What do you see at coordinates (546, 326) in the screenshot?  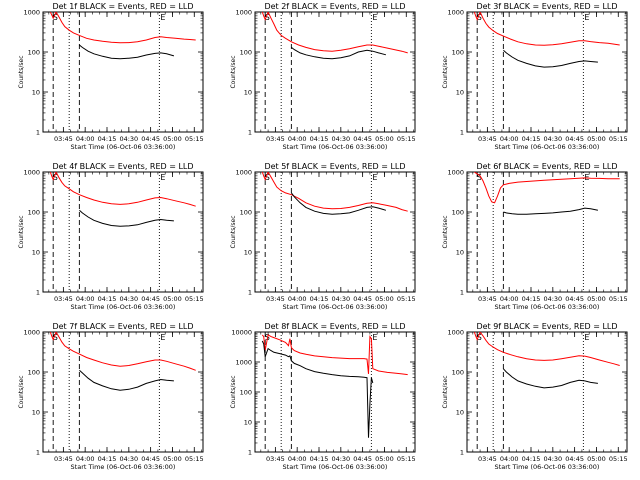 I see `panel-title: Det 9f BLACK = Events, RED = LLD` at bounding box center [546, 326].